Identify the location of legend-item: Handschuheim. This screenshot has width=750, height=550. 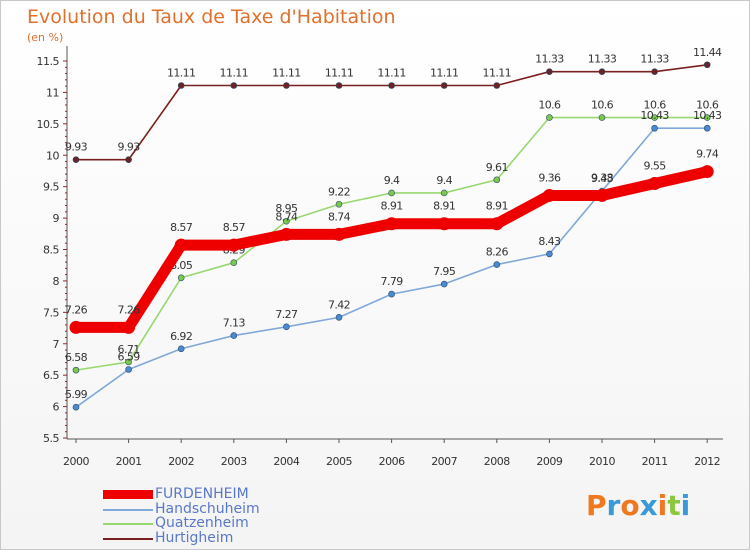
(223, 508).